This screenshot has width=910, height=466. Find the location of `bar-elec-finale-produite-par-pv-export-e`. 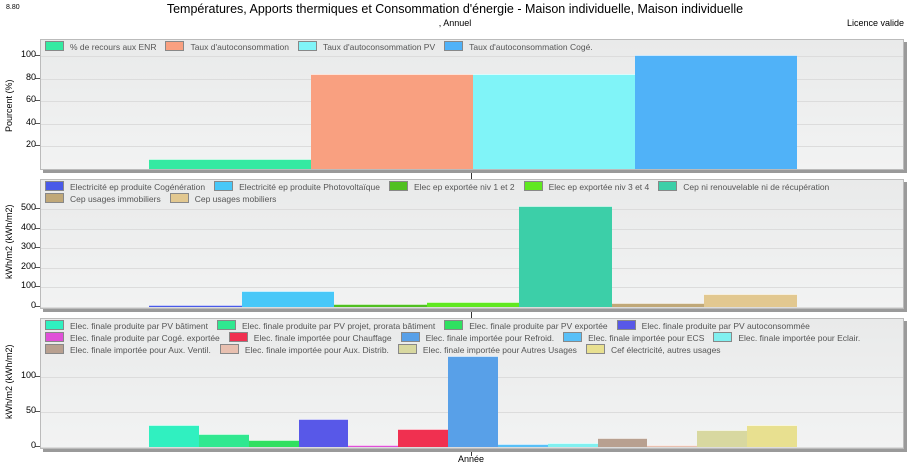

bar-elec-finale-produite-par-pv-export-e is located at coordinates (273, 443).